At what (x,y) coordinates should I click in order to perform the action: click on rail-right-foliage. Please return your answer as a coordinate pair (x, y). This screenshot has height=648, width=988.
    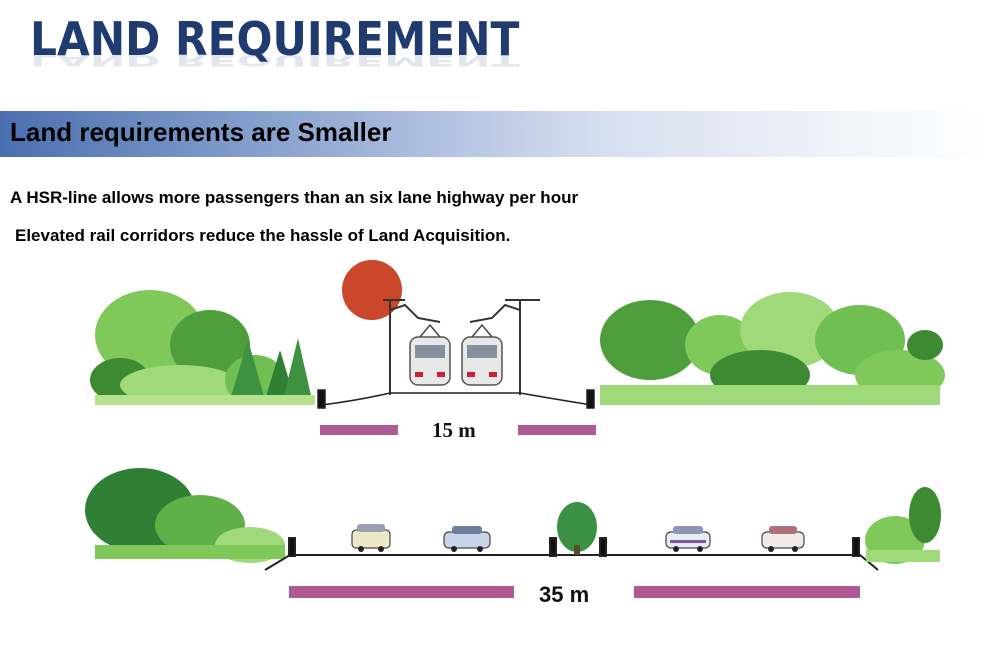
    Looking at the image, I should click on (772, 348).